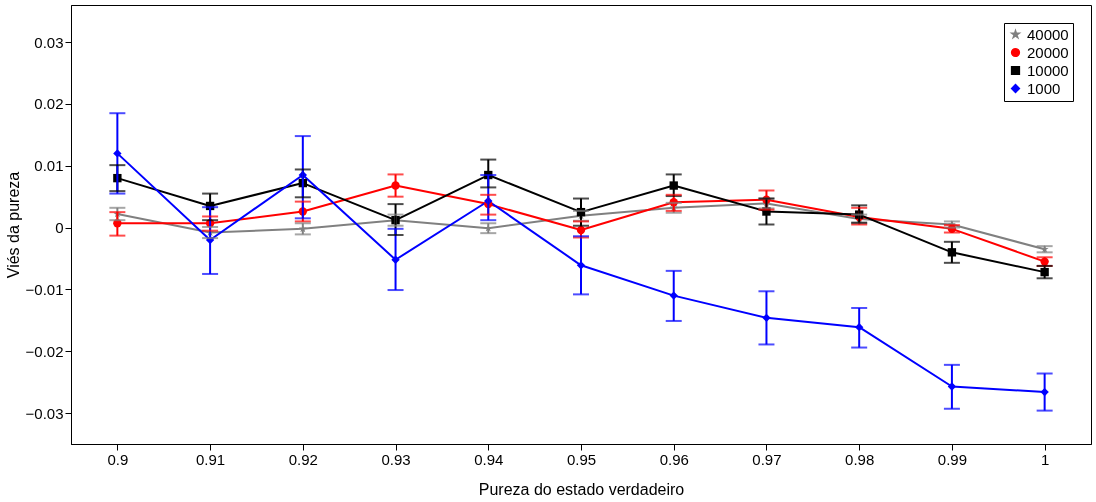  I want to click on x-tick-label: 0.95, so click(581, 459).